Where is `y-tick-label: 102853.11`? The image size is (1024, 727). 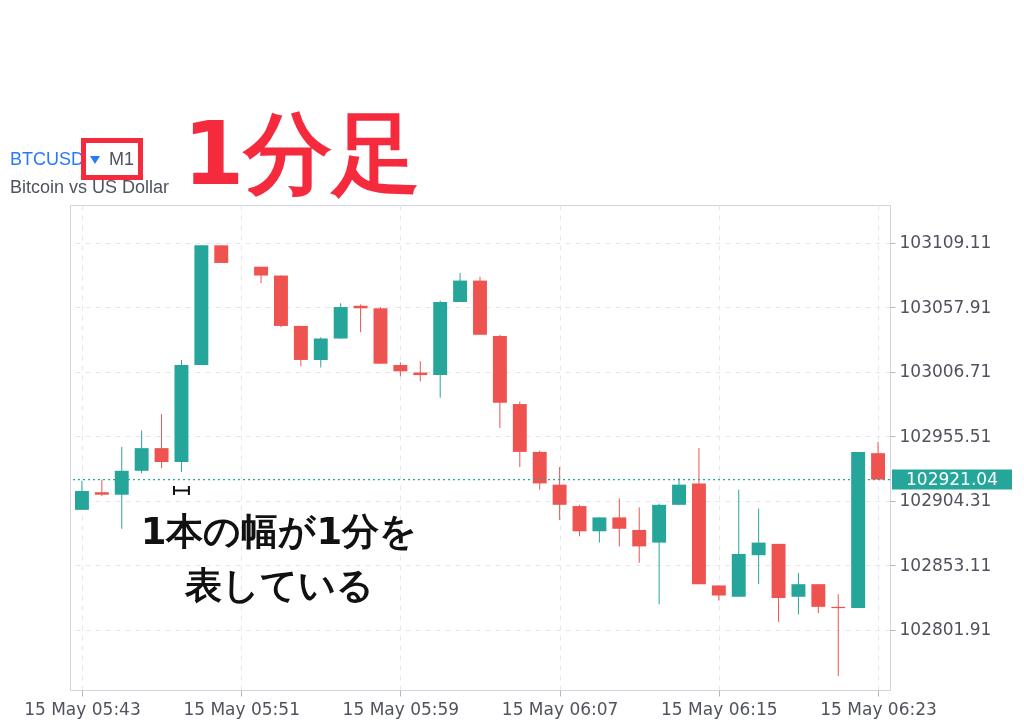
y-tick-label: 102853.11 is located at coordinates (945, 564).